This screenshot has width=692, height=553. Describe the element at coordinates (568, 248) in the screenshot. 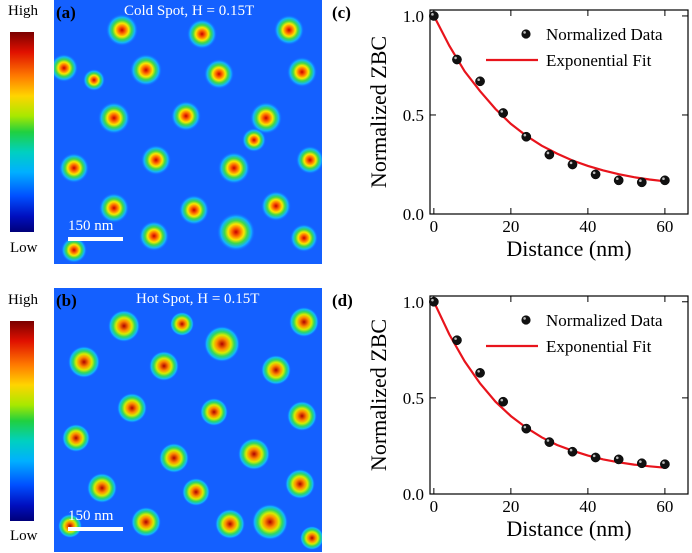

I see `x-axis-label-c: Distance (nm)` at that location.